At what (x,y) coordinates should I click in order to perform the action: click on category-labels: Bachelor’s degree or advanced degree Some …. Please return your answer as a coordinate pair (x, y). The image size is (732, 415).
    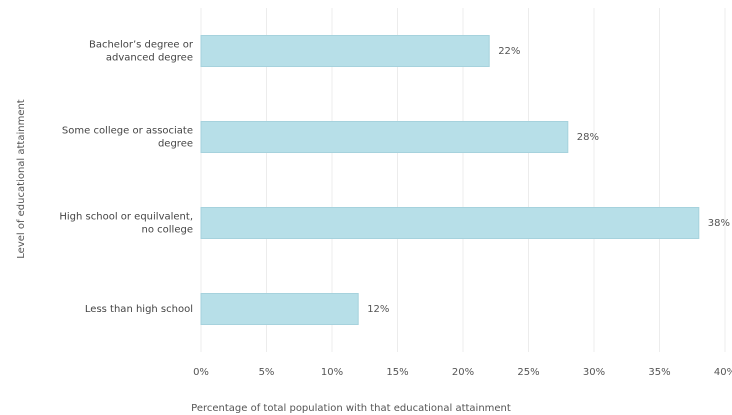
    Looking at the image, I should click on (126, 178).